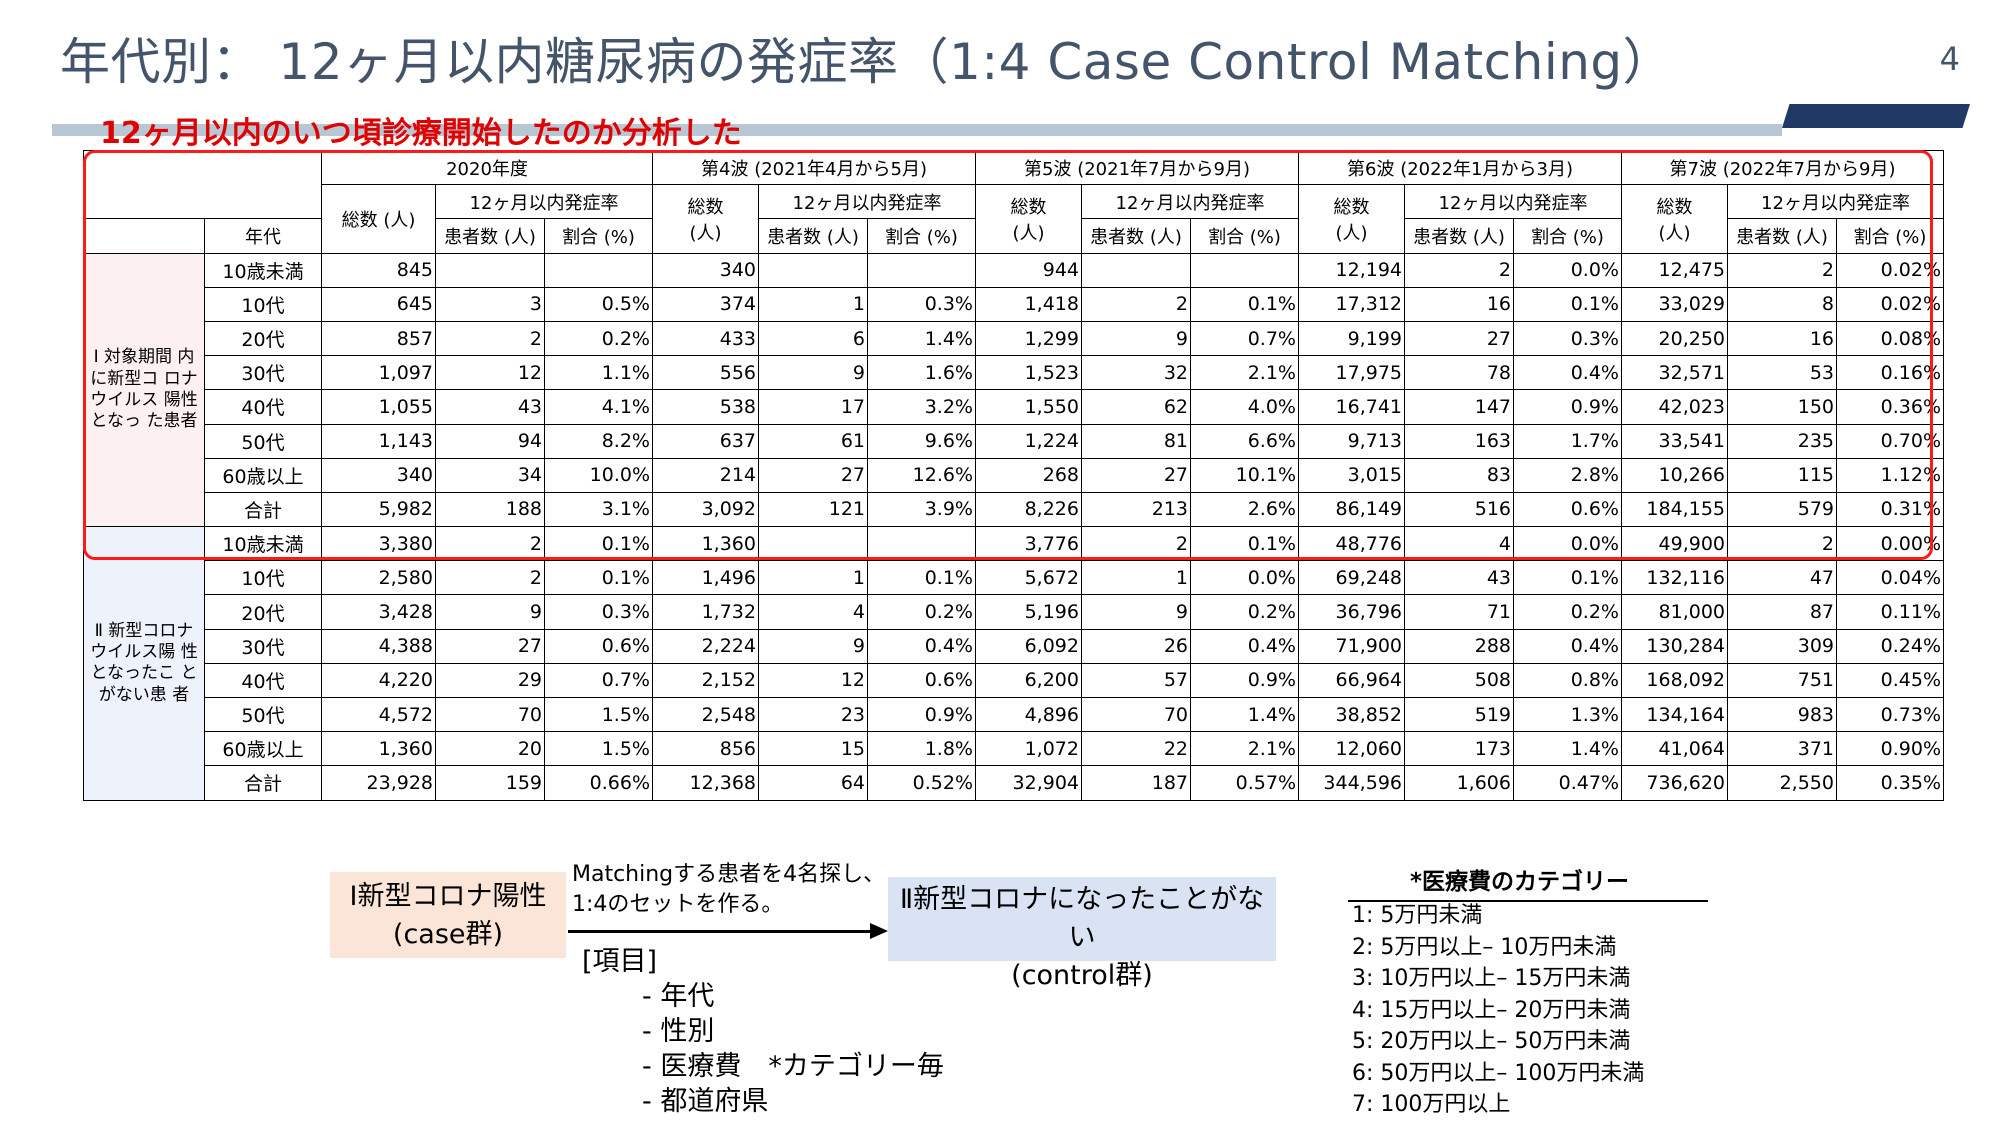 The width and height of the screenshot is (2000, 1125). I want to click on value-cell: 53, so click(1782, 373).